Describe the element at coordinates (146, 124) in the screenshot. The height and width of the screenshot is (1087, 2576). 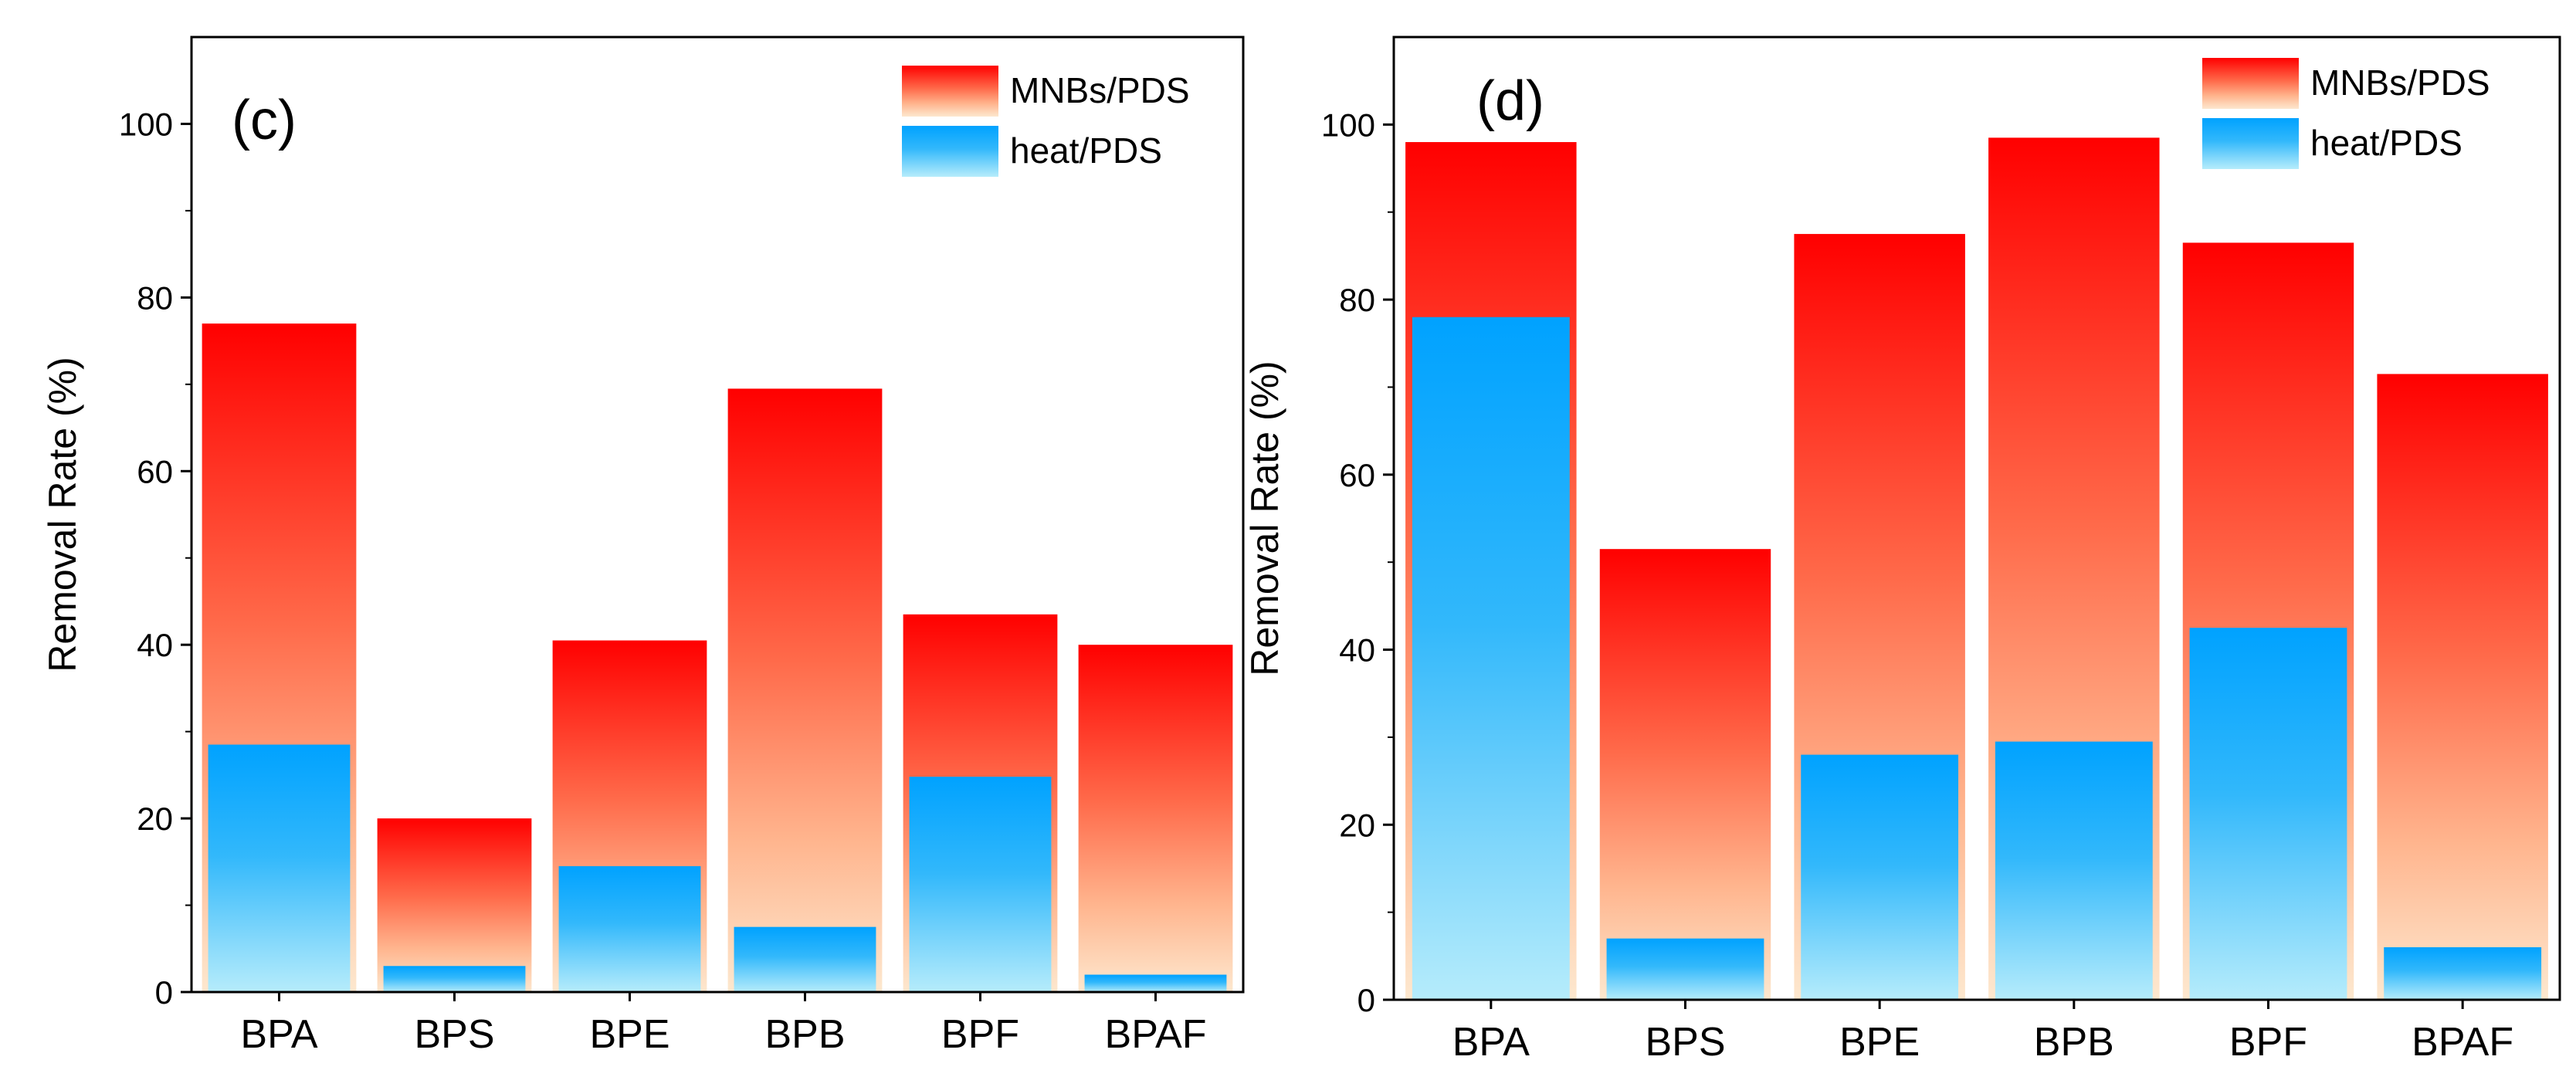
I see `panel-c-y-tick-label: 100` at that location.